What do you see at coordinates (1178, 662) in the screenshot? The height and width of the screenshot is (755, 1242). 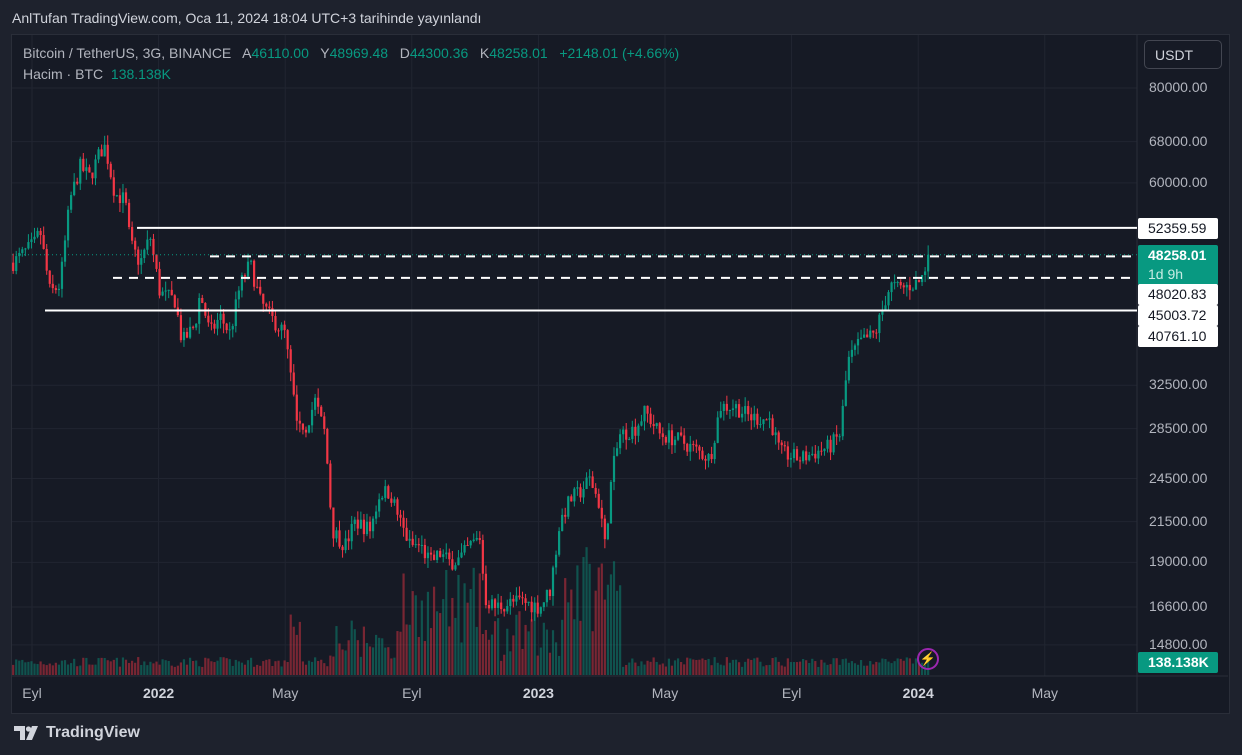 I see `volume-badge: 138.138K` at bounding box center [1178, 662].